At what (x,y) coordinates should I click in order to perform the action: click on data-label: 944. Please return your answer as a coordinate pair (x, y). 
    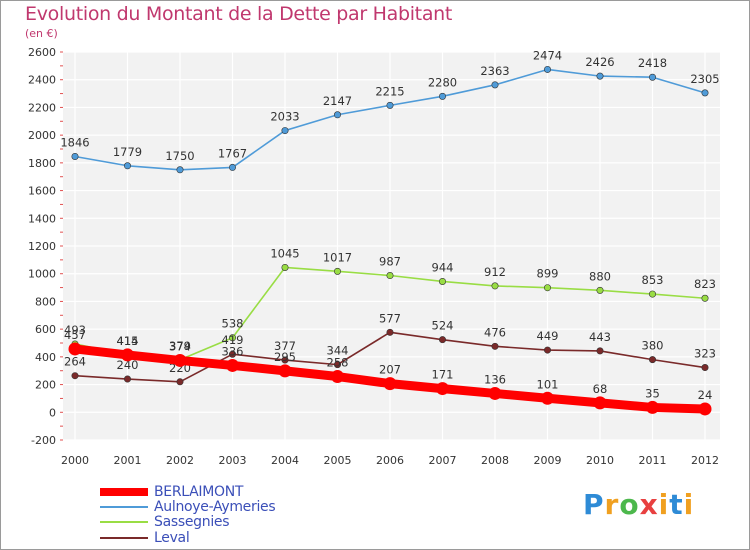
    Looking at the image, I should click on (443, 267).